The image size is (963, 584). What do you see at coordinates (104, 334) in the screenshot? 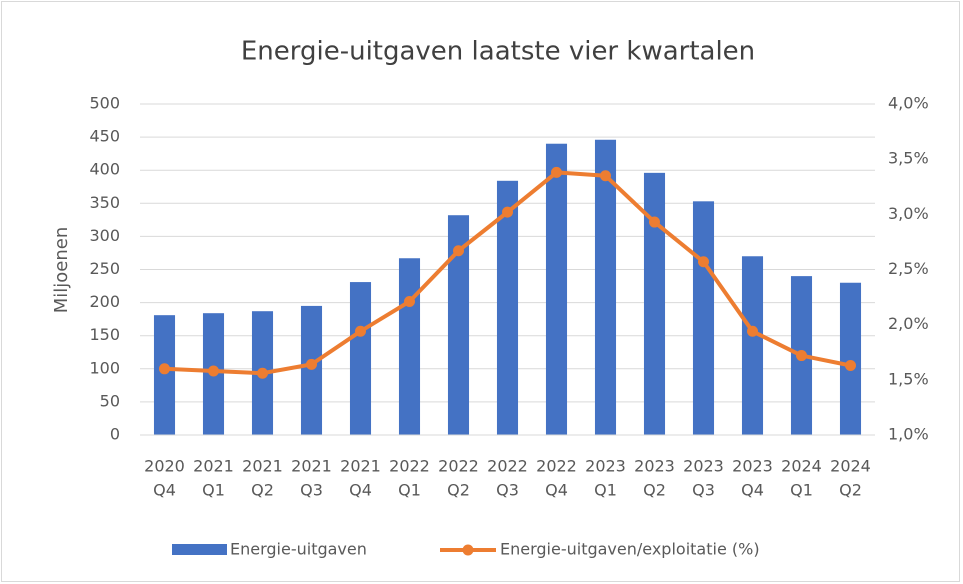
I see `y-tick-label: 150` at bounding box center [104, 334].